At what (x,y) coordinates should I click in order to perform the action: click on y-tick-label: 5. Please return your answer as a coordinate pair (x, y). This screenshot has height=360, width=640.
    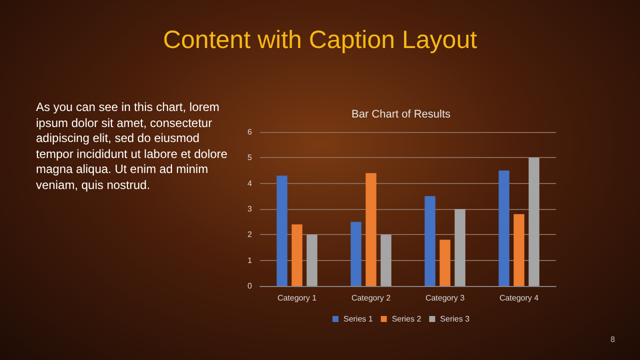
    Looking at the image, I should click on (250, 157).